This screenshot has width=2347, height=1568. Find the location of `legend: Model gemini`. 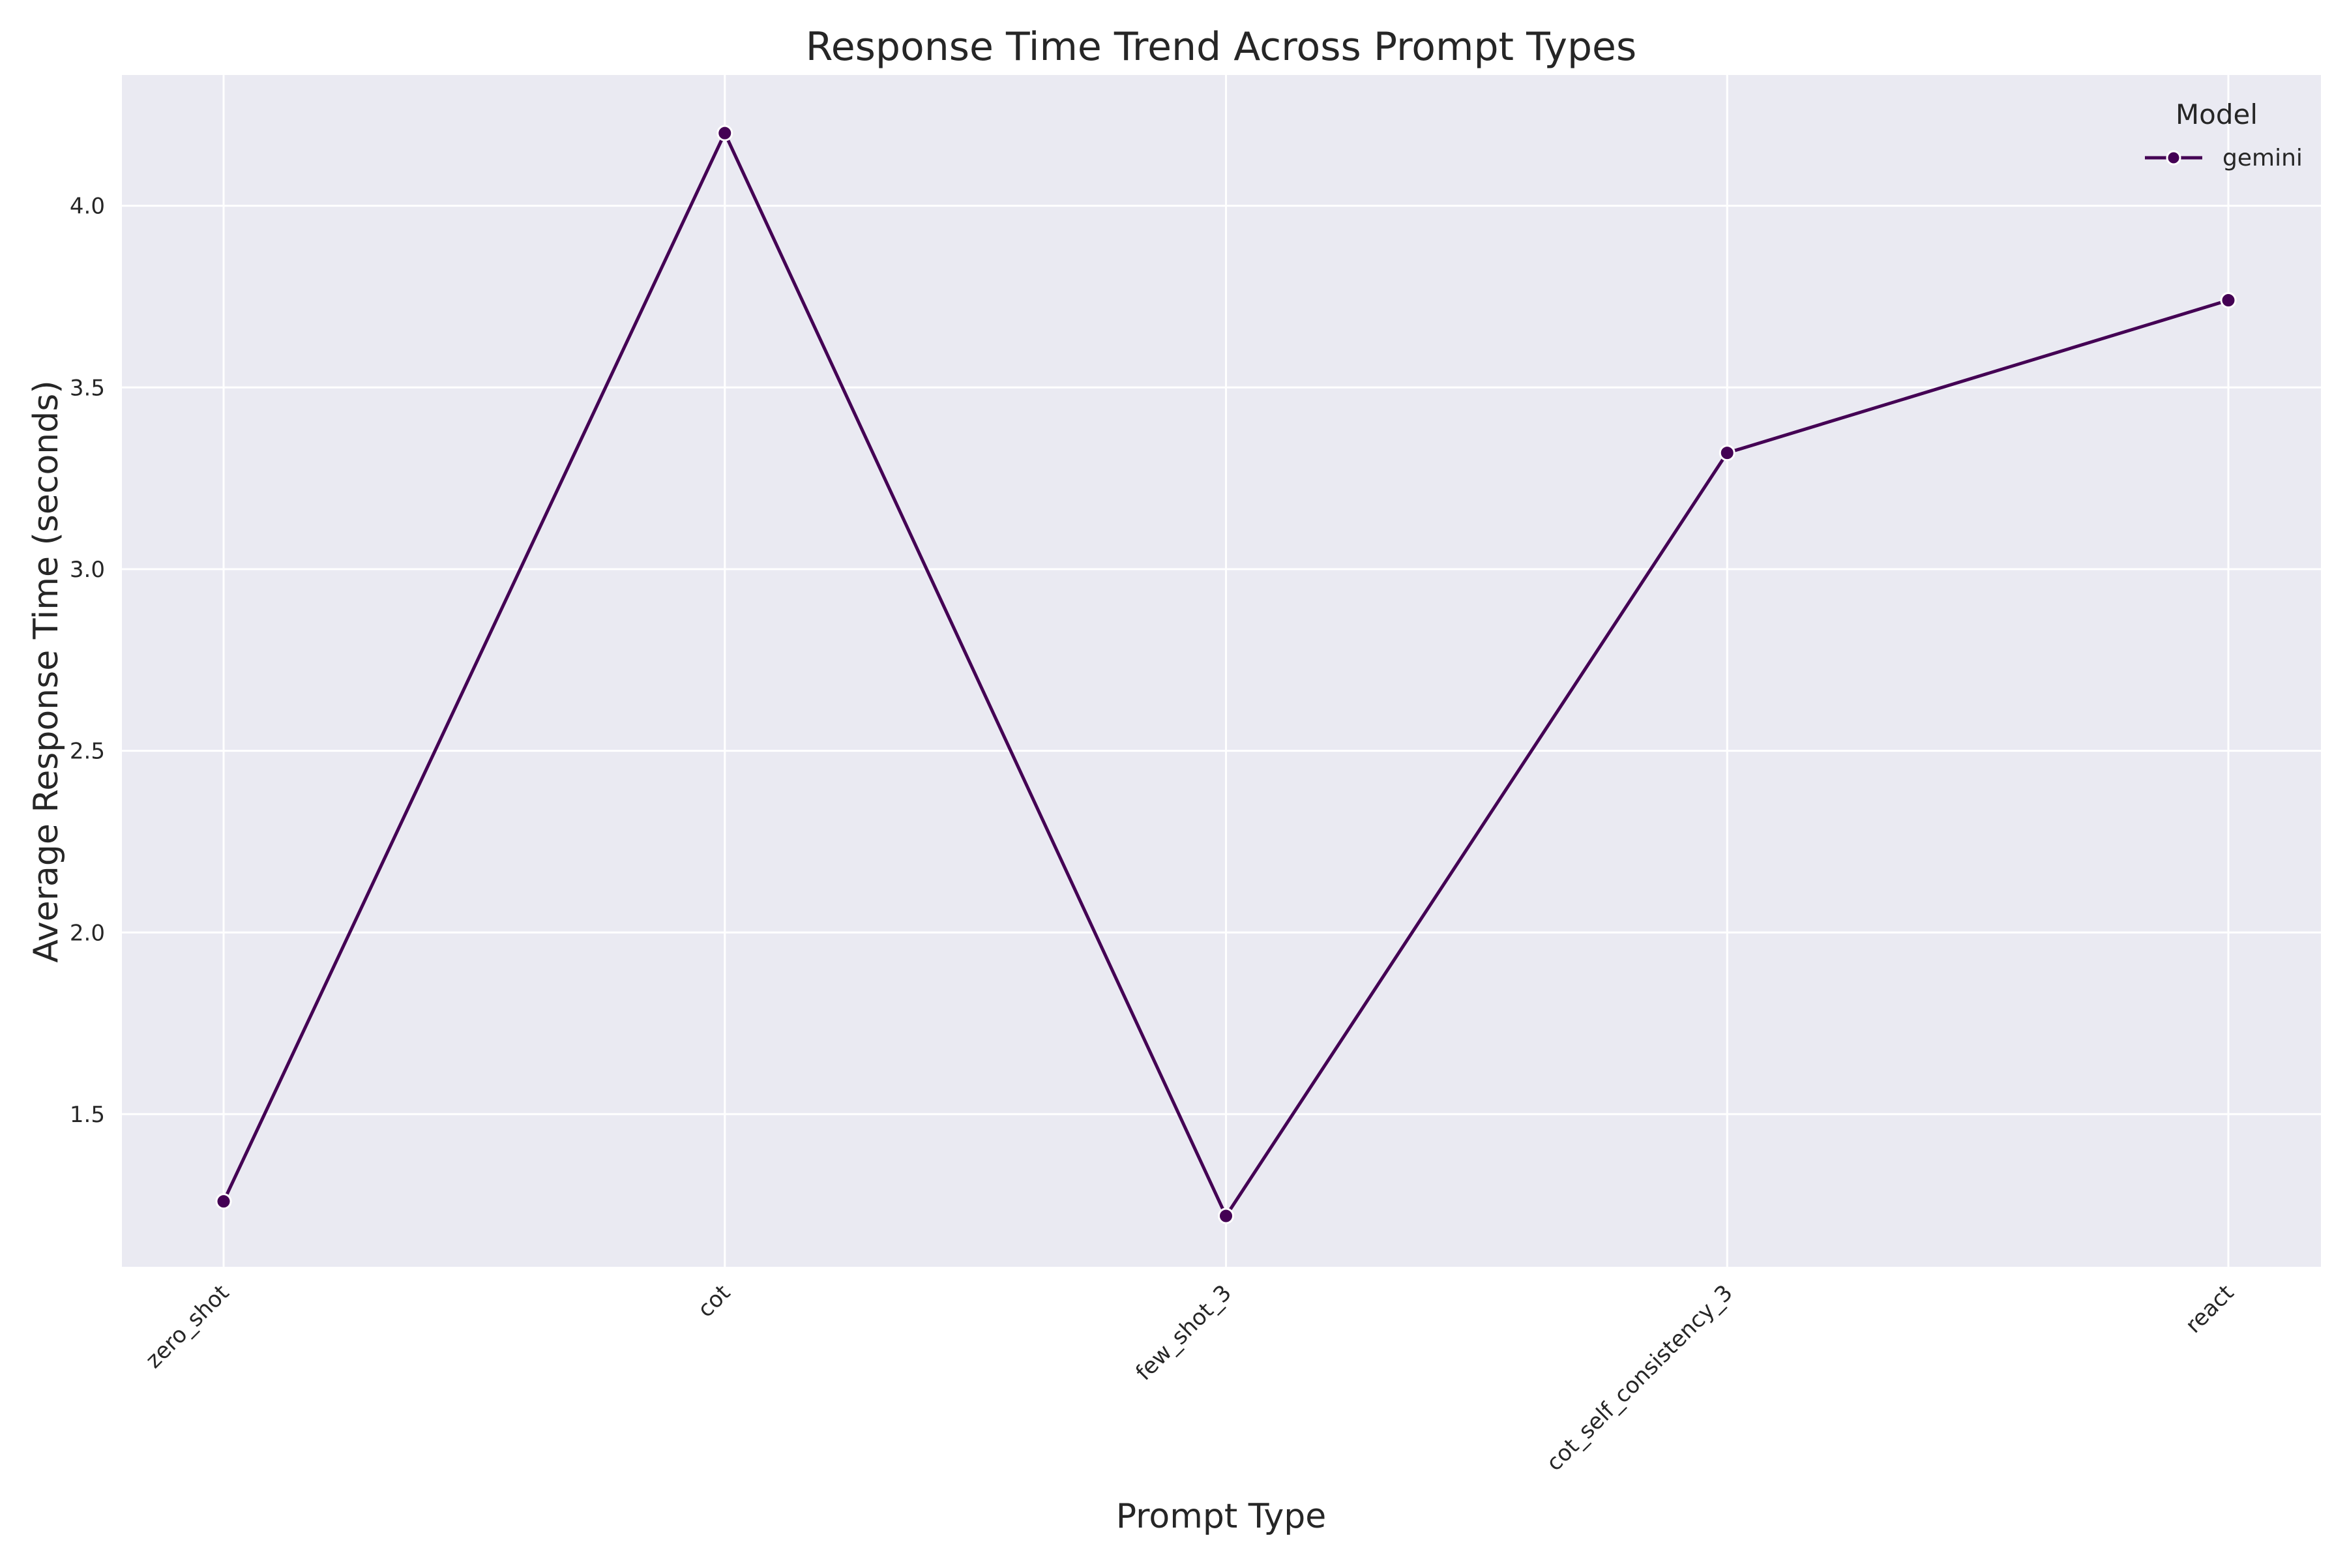

legend: Model gemini is located at coordinates (2224, 135).